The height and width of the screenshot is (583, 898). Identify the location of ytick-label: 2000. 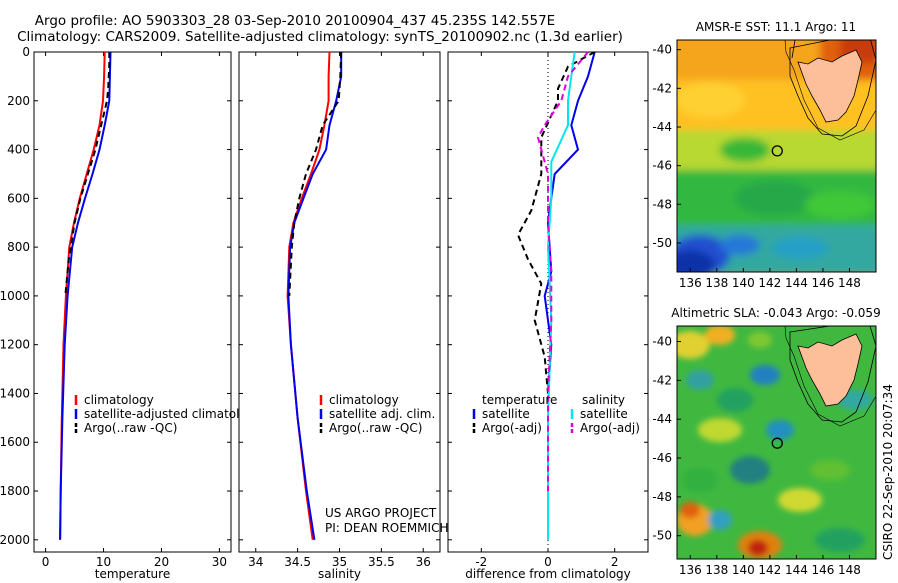
(15, 540).